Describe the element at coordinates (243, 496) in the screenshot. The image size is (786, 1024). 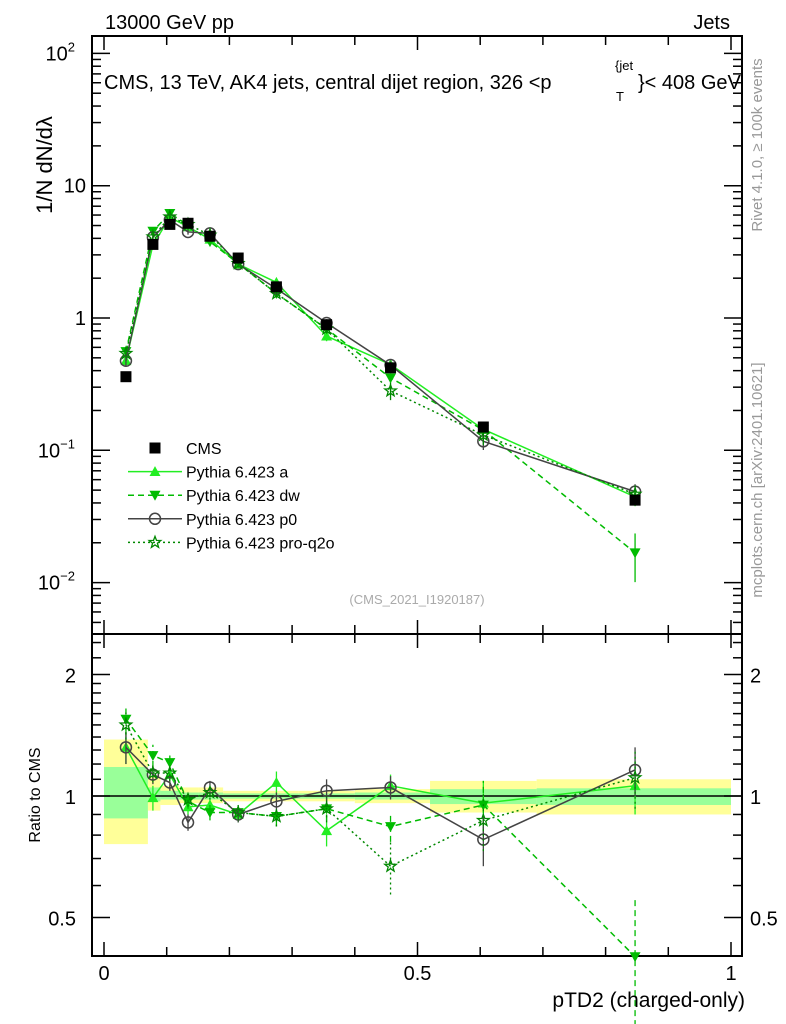
I see `legend-label: Pythia 6.423 dw` at that location.